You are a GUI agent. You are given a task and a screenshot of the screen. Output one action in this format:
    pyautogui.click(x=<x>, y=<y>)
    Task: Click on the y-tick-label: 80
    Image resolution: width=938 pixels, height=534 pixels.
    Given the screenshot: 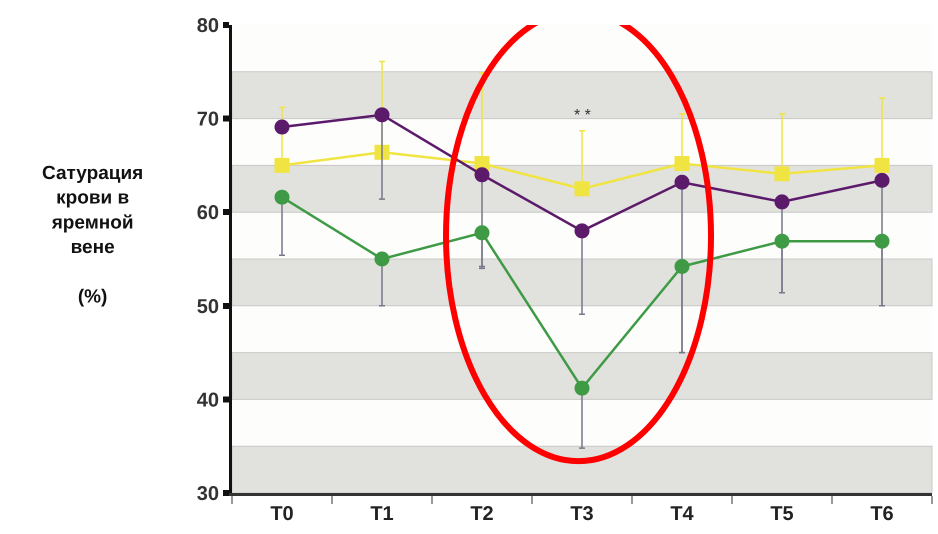 What is the action you would take?
    pyautogui.click(x=207, y=26)
    